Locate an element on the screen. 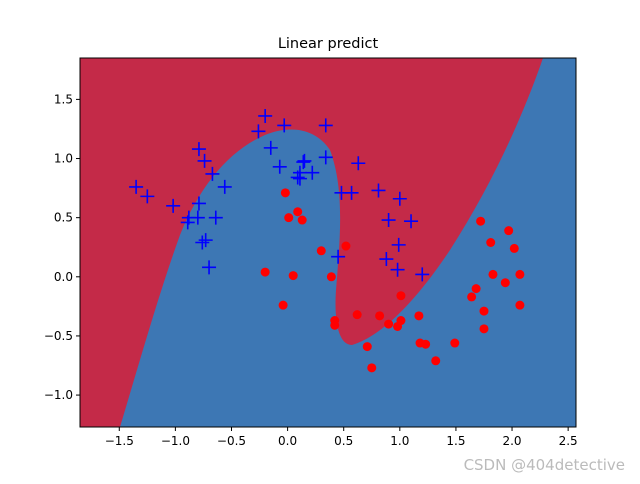  y-tick-label: −0.5 is located at coordinates (58, 336).